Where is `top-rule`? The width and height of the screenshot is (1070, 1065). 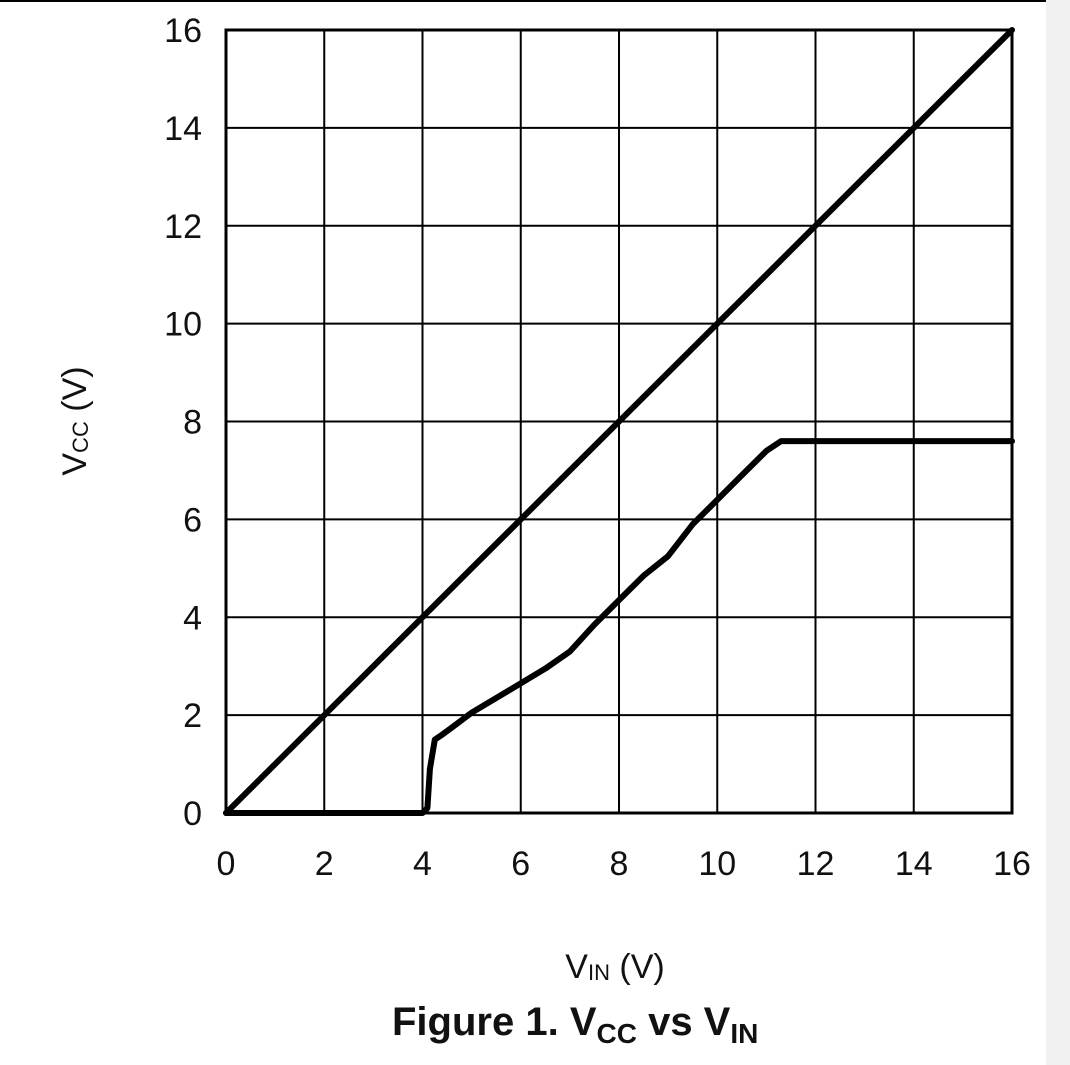 top-rule is located at coordinates (523, 1).